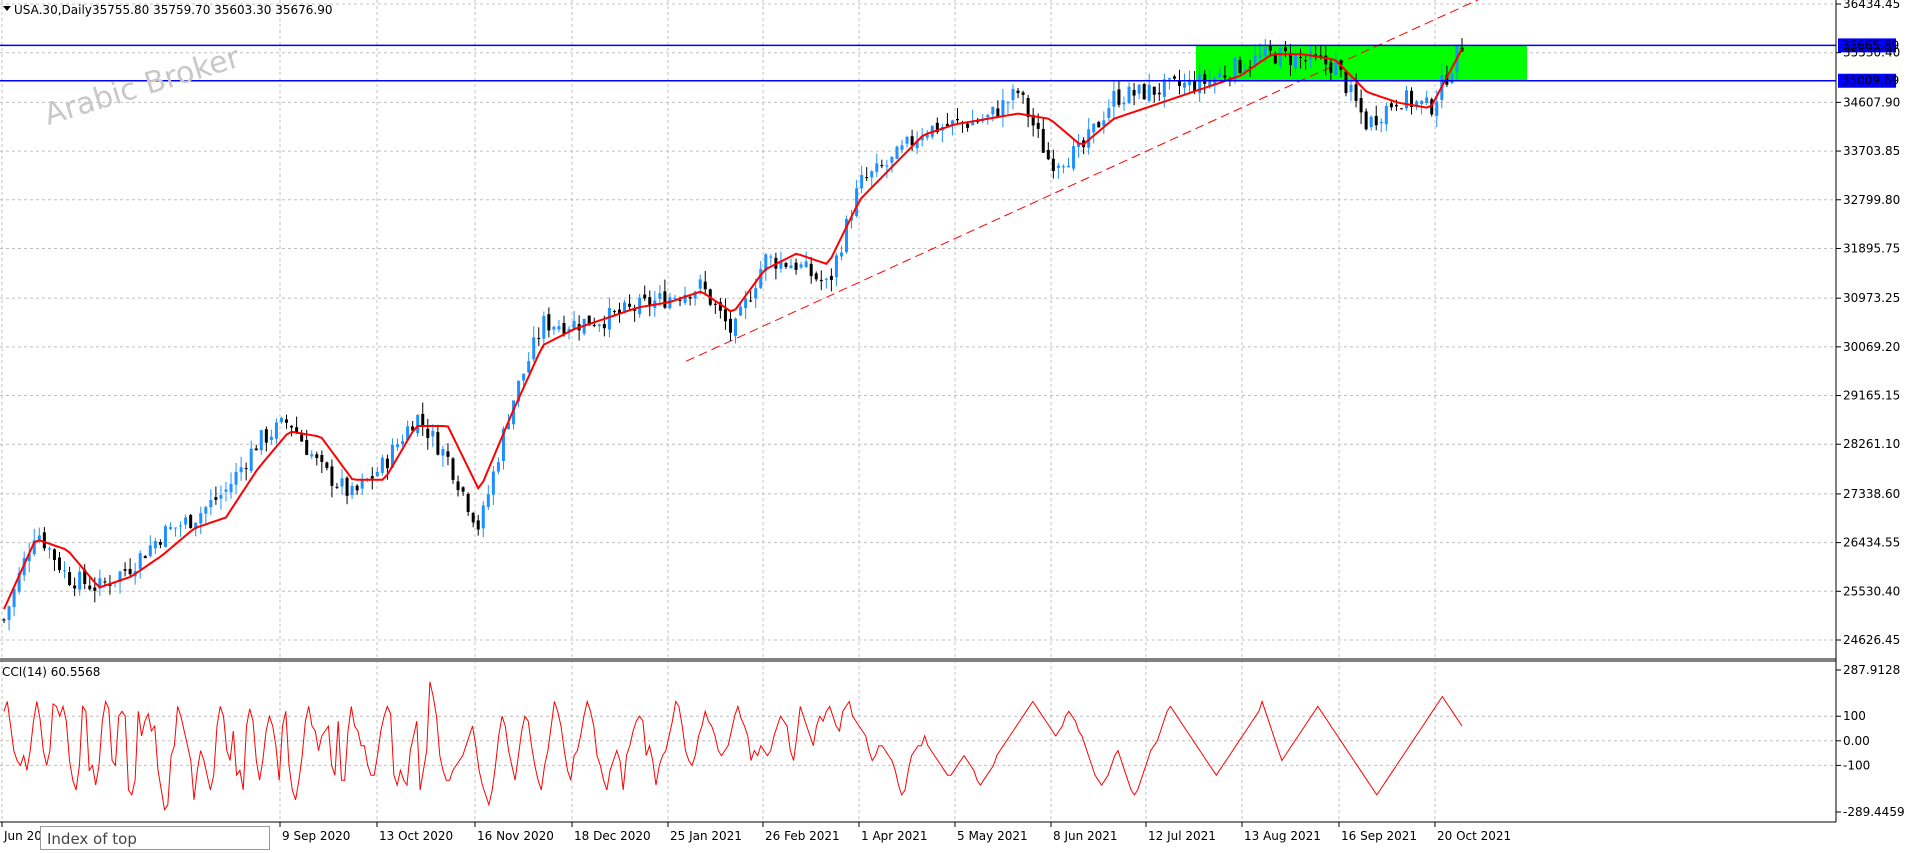 Image resolution: width=1909 pixels, height=853 pixels. Describe the element at coordinates (706, 836) in the screenshot. I see `date-tick-label: 25 Jan 2021` at that location.